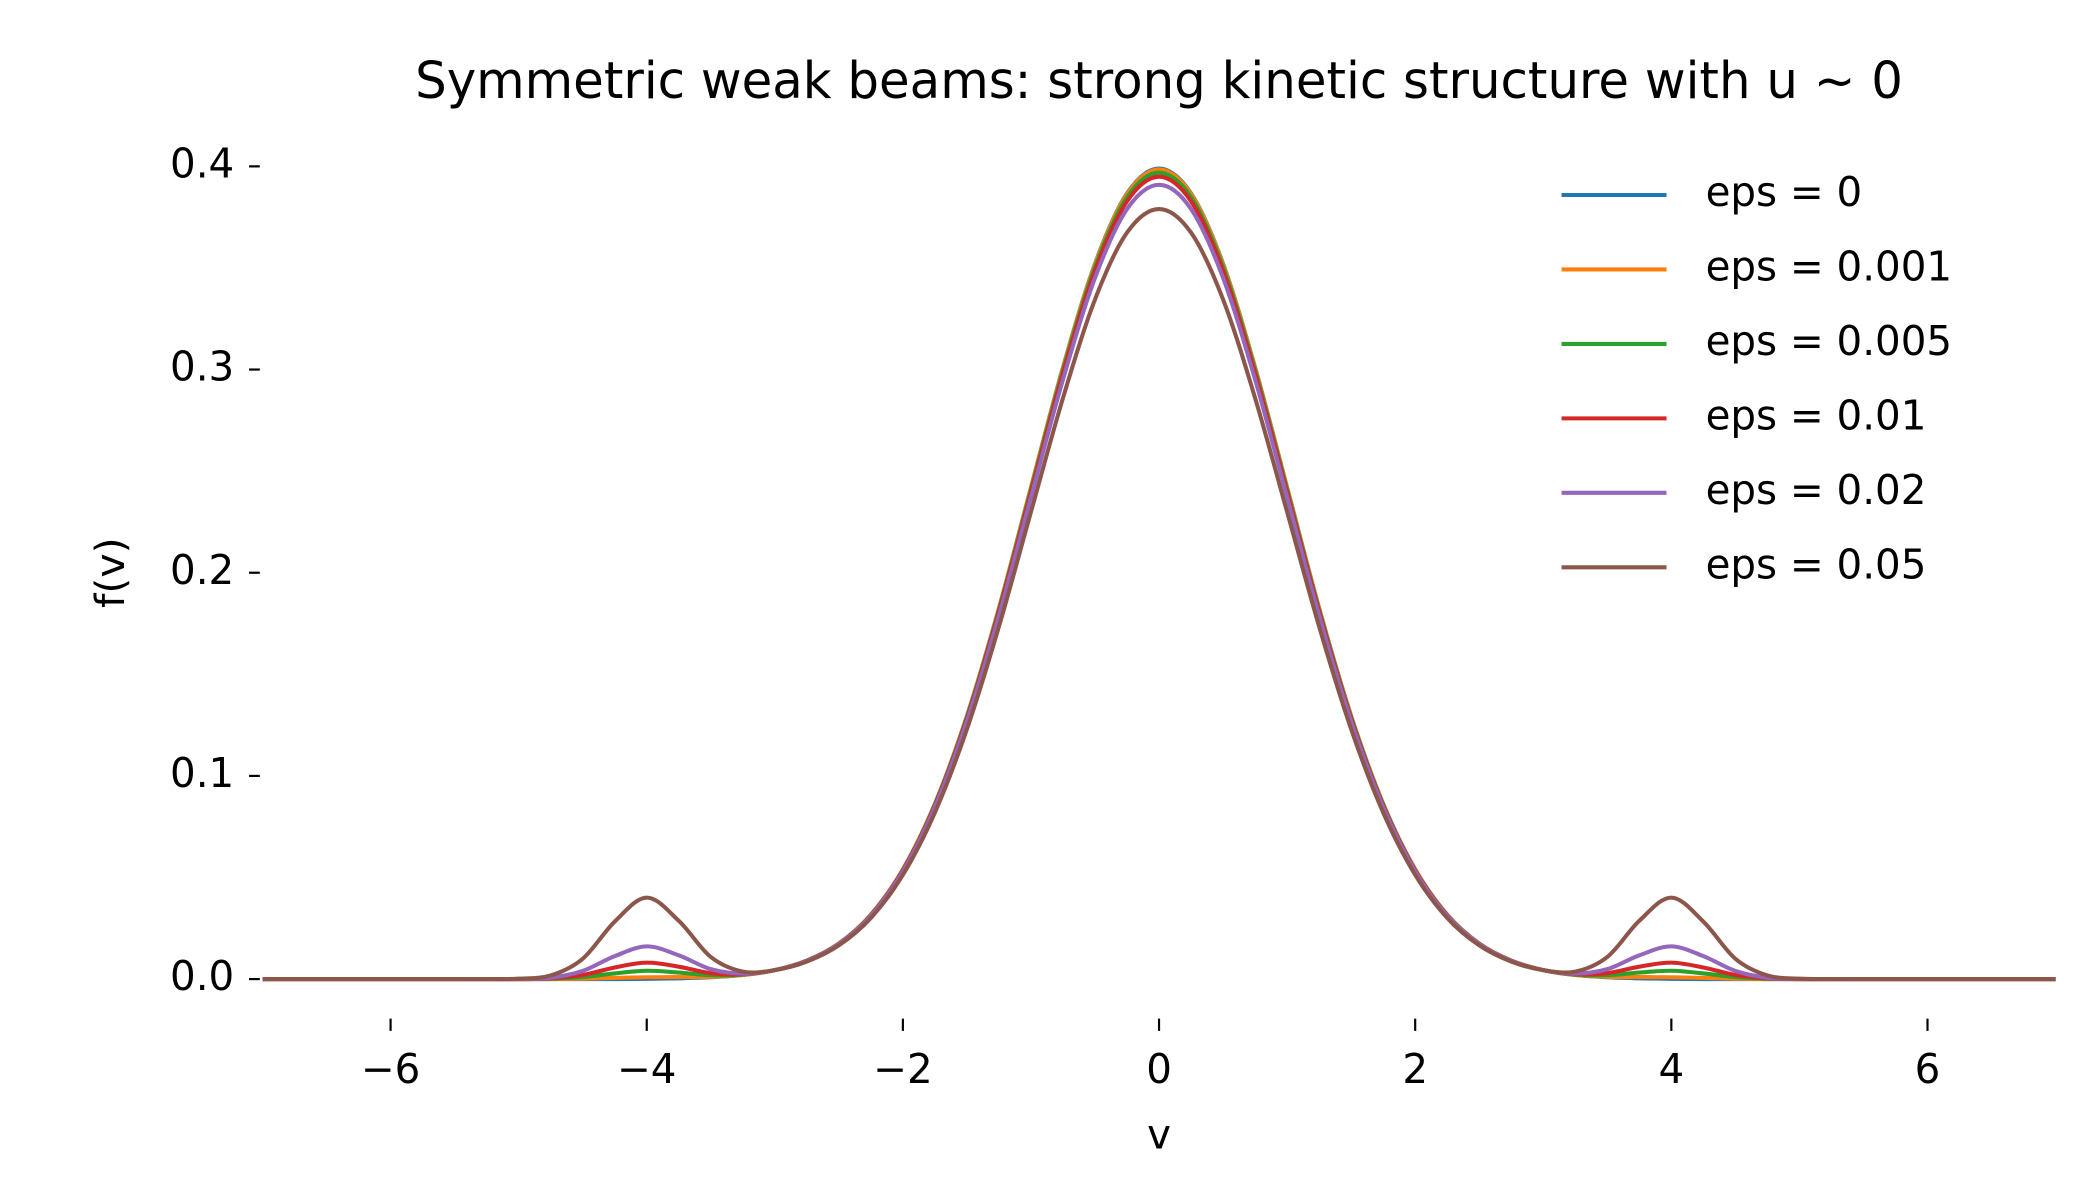 This screenshot has width=2100, height=1200. I want to click on legend-label: eps = 0.02, so click(1816, 490).